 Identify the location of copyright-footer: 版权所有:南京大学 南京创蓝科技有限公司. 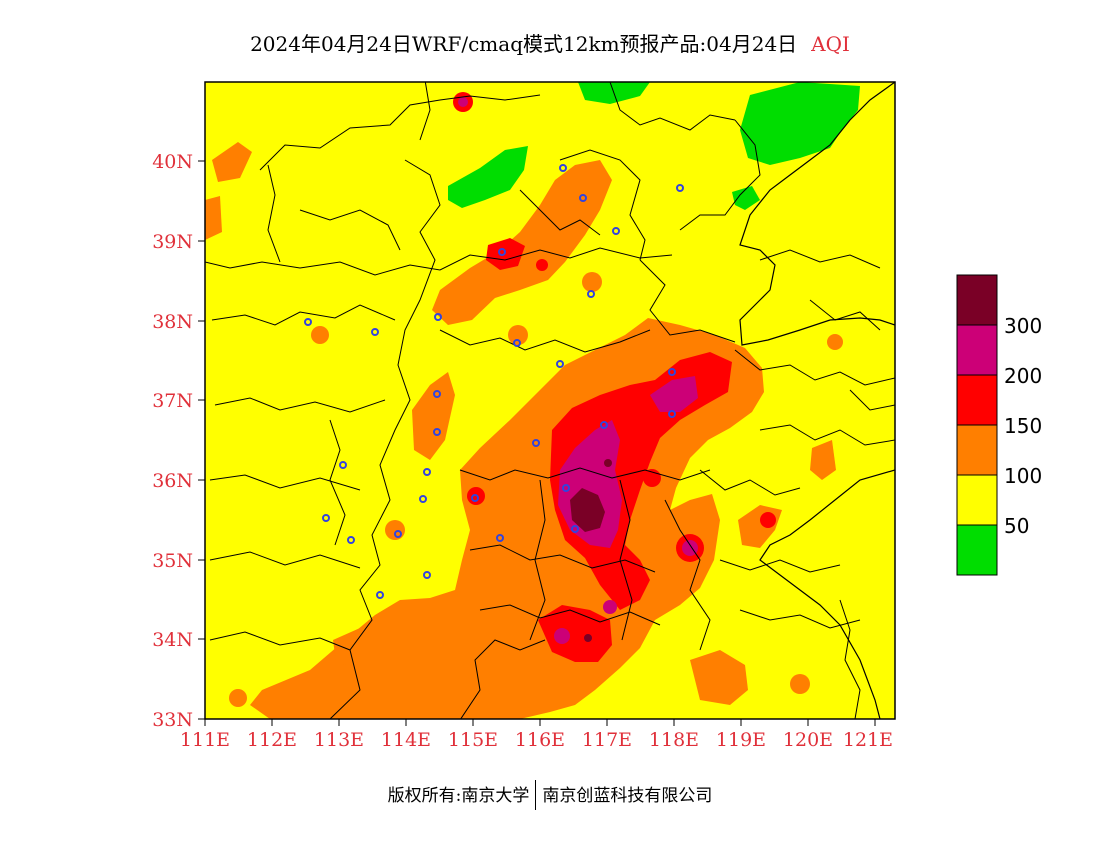
(550, 795).